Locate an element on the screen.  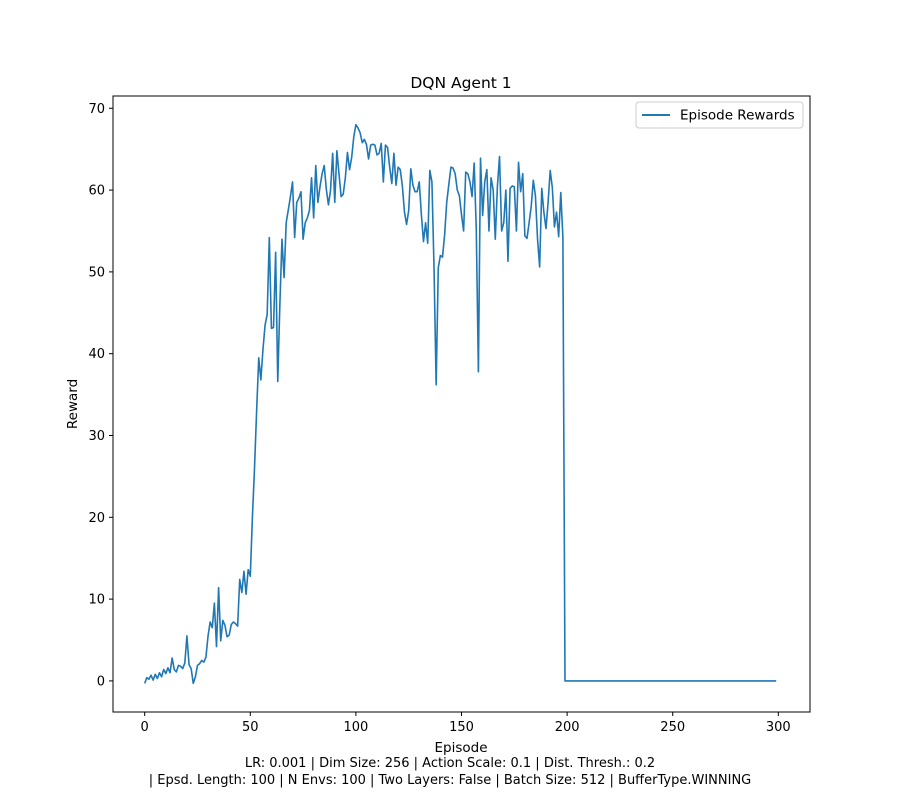
x-tick-label: 100 is located at coordinates (355, 727).